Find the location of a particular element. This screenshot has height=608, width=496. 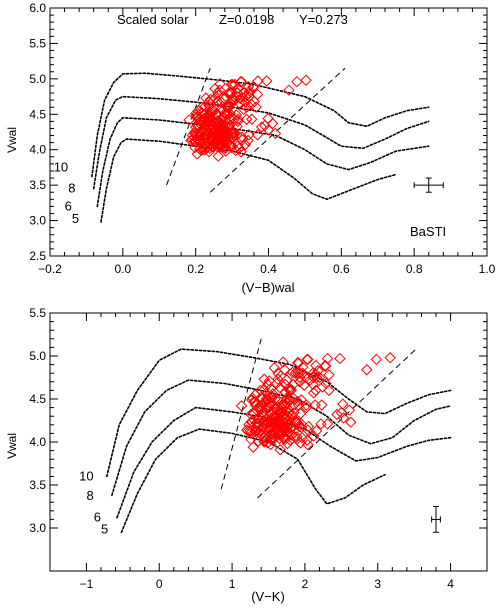

star-markers is located at coordinates (247, 118).